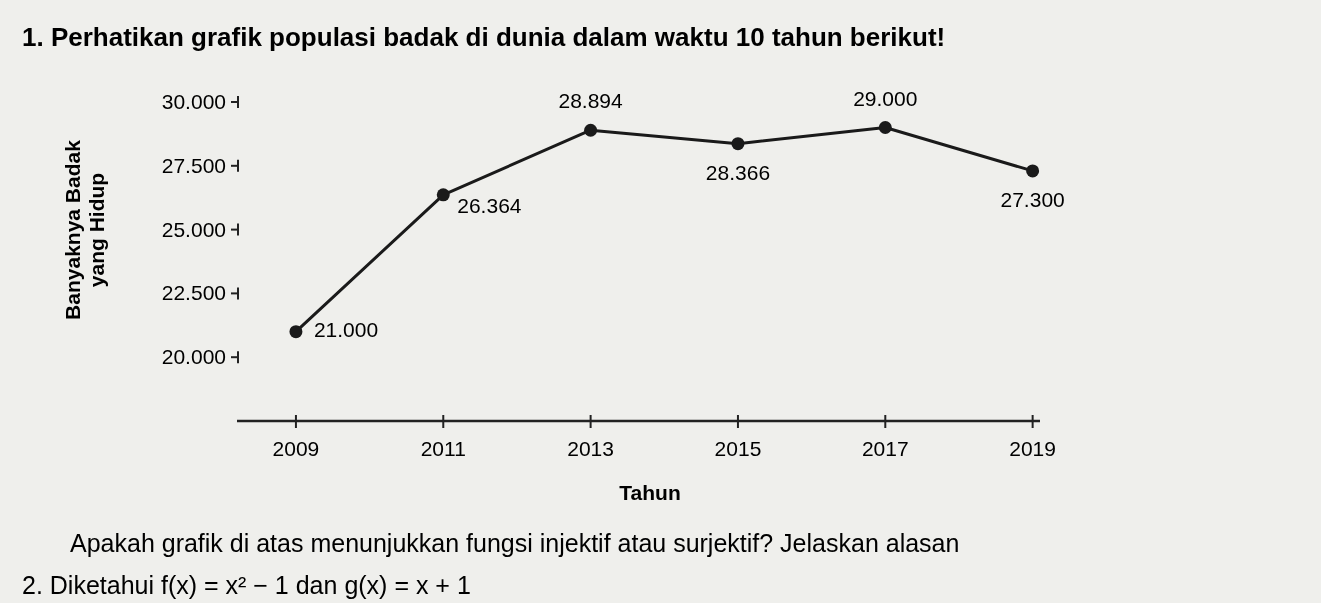  I want to click on y-tick-label: 27.500, so click(193, 165).